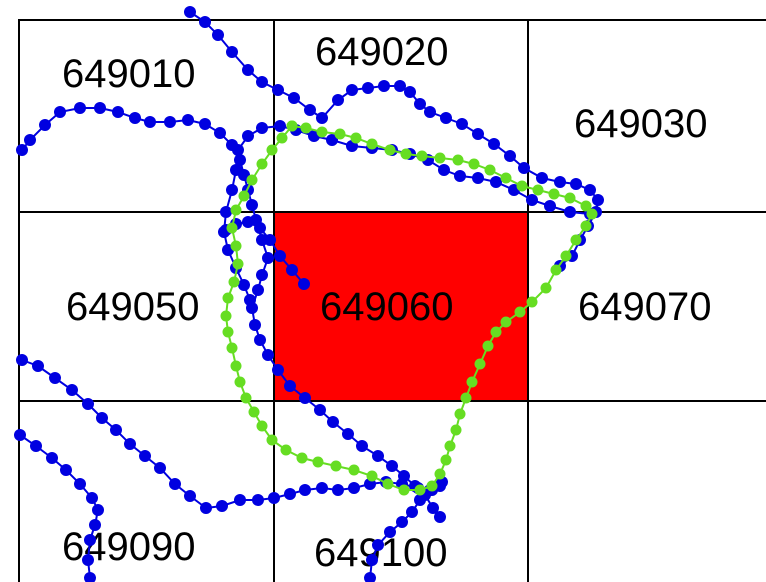 The width and height of the screenshot is (766, 582). Describe the element at coordinates (644, 307) in the screenshot. I see `cell-label-649070: 649070` at that location.